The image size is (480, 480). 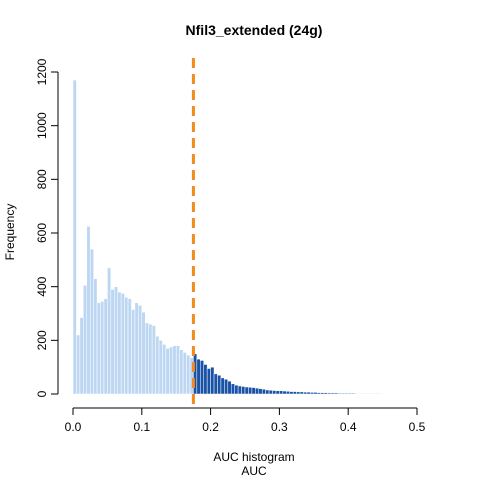 What do you see at coordinates (42, 286) in the screenshot?
I see `y-tick-label: 400` at bounding box center [42, 286].